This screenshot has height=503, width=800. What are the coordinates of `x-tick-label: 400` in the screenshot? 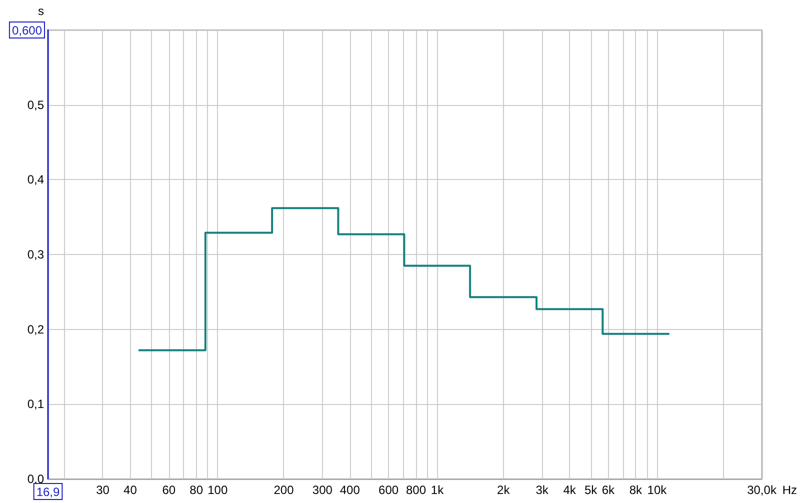 It's located at (350, 490).